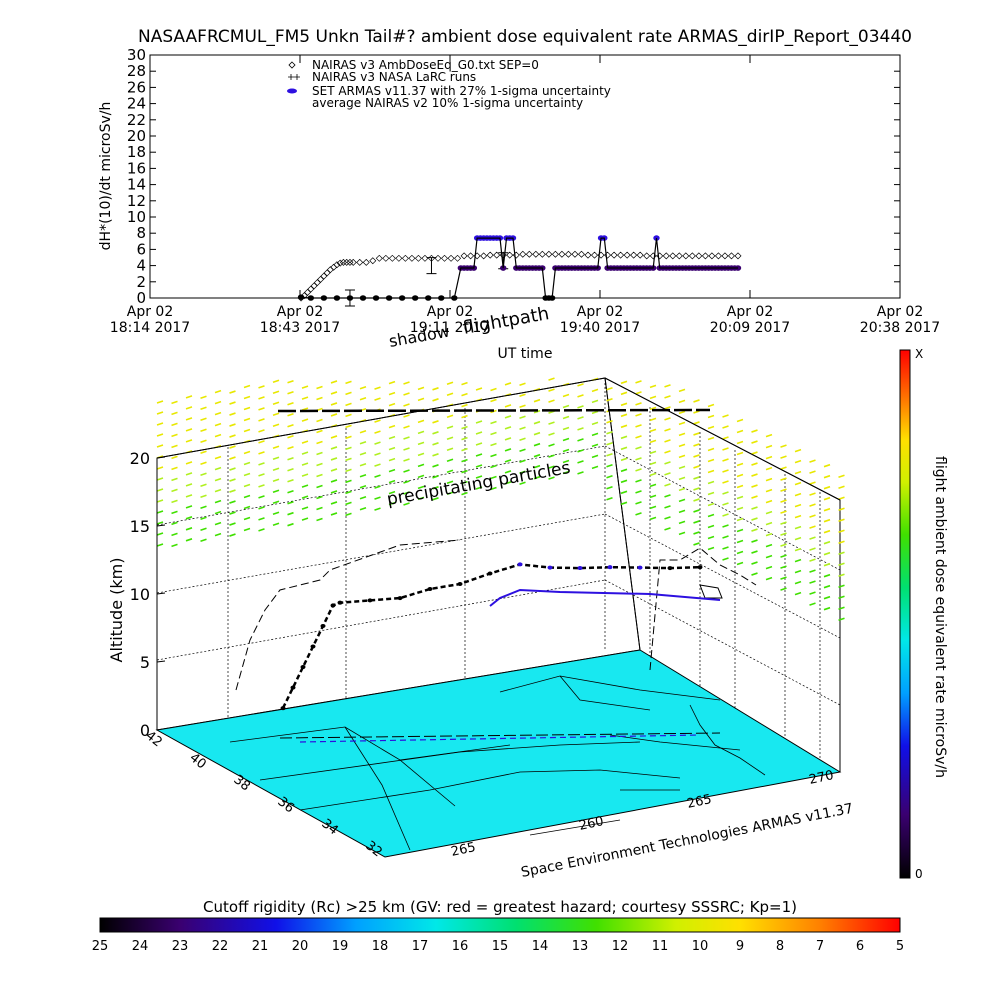 This screenshot has width=1000, height=1000. Describe the element at coordinates (498, 753) in the screenshot. I see `ground-map-plane` at that location.